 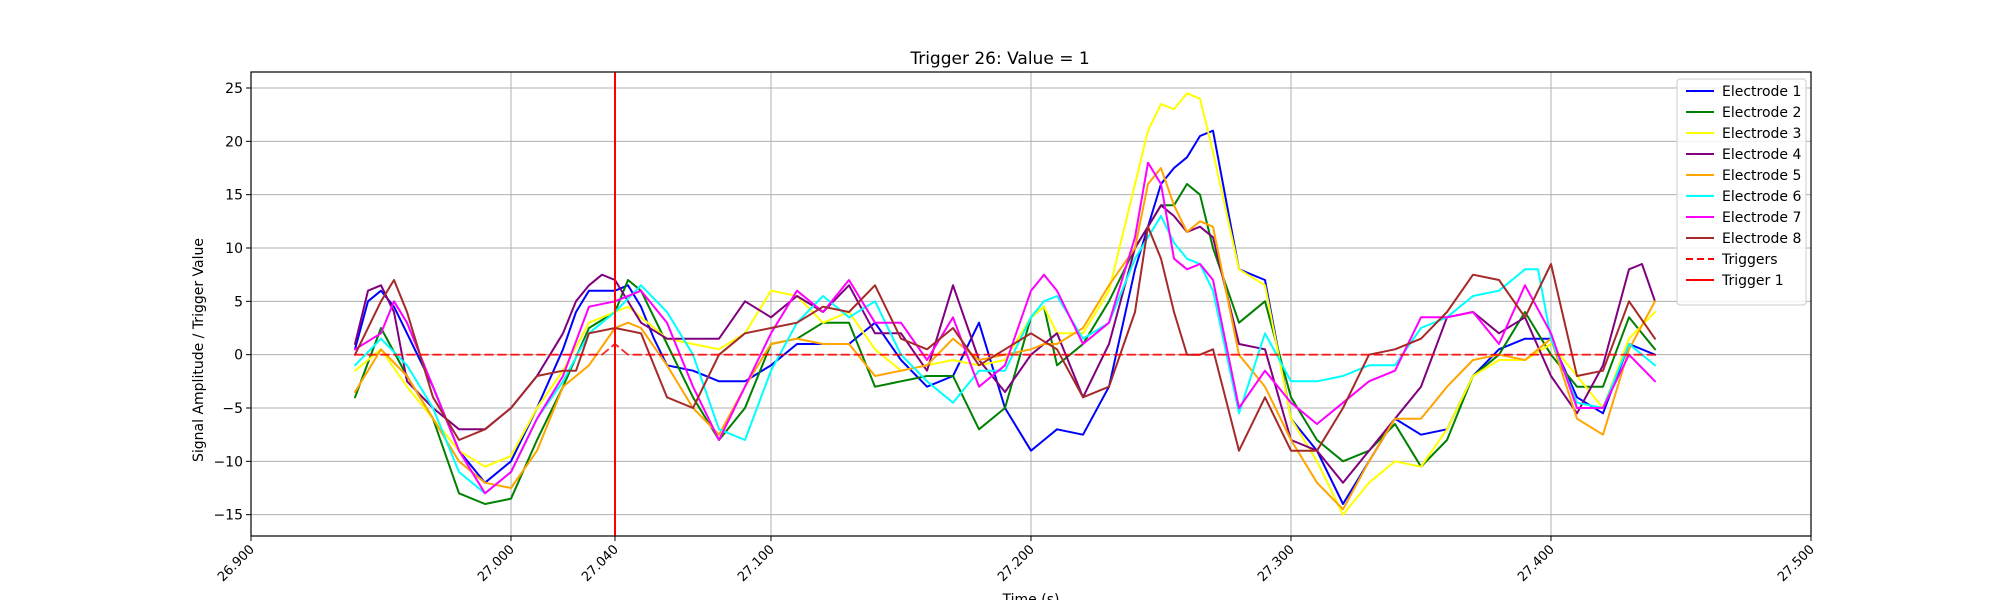 I want to click on legend-label: Electrode 3, so click(x=1761, y=134).